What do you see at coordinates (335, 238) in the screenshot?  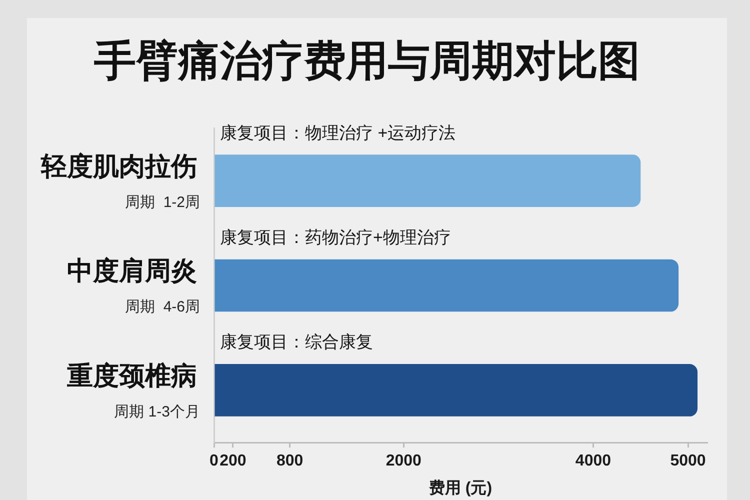 I see `annotation: 康复项目：药物治疗+物理治疗` at bounding box center [335, 238].